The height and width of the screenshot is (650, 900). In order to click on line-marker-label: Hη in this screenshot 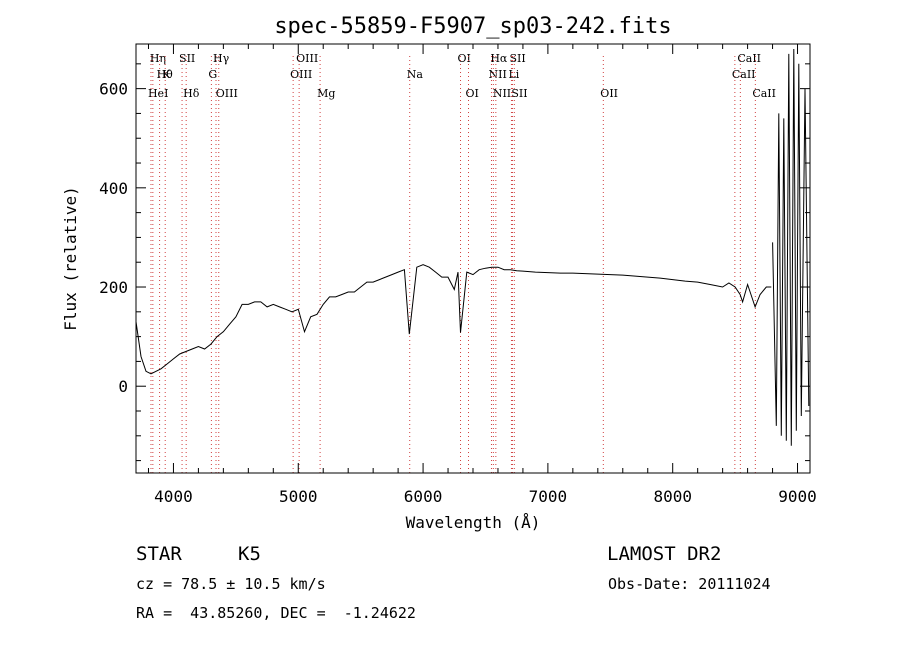, I will do `click(158, 58)`.